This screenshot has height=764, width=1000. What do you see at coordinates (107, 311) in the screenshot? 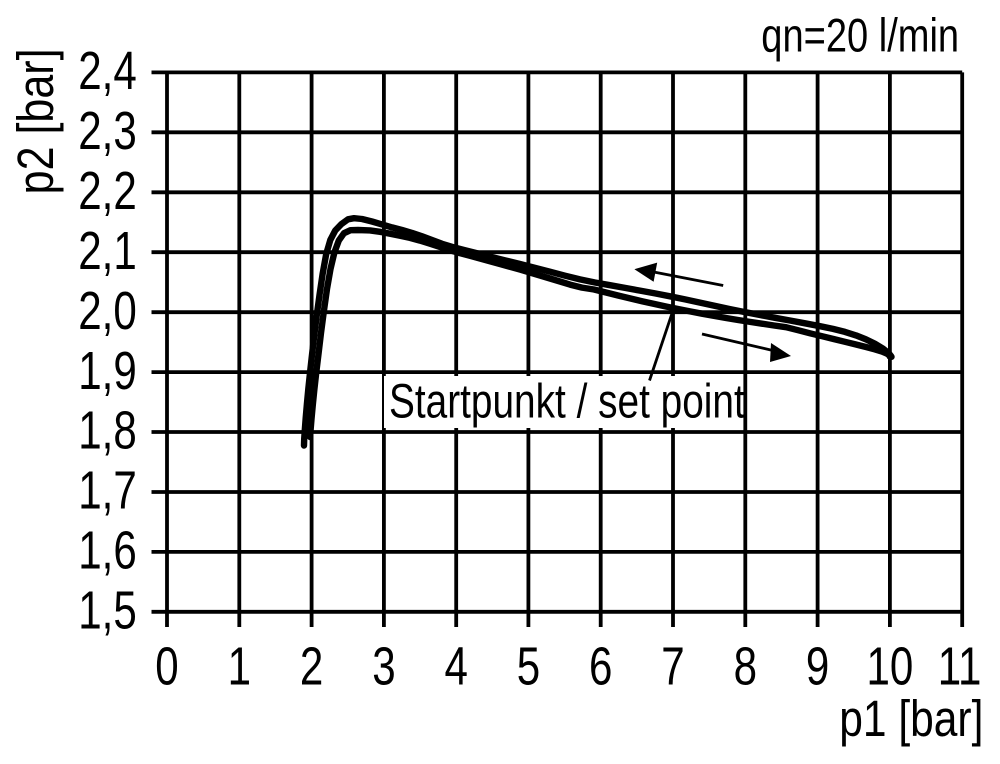
I see `svg-text: 2,0` at bounding box center [107, 311].